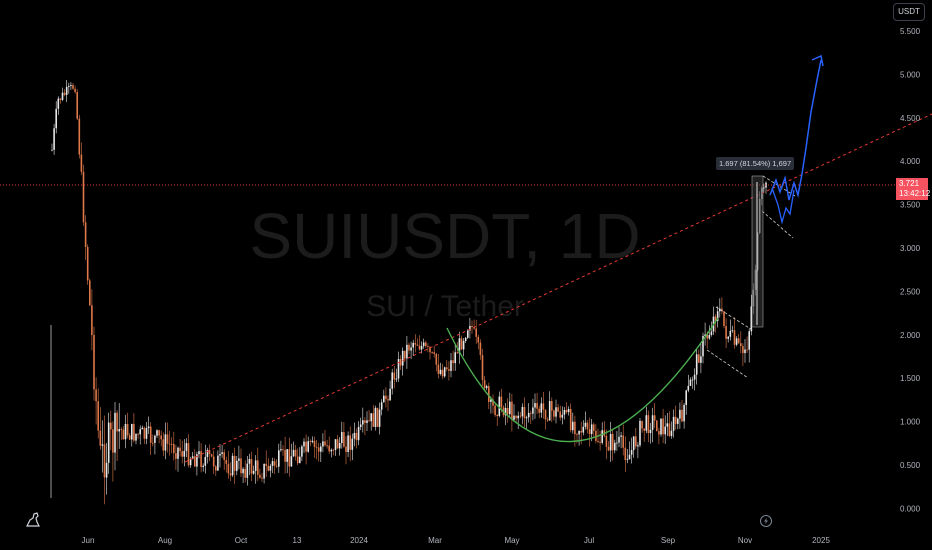  I want to click on price-tick-label: 1.500, so click(910, 378).